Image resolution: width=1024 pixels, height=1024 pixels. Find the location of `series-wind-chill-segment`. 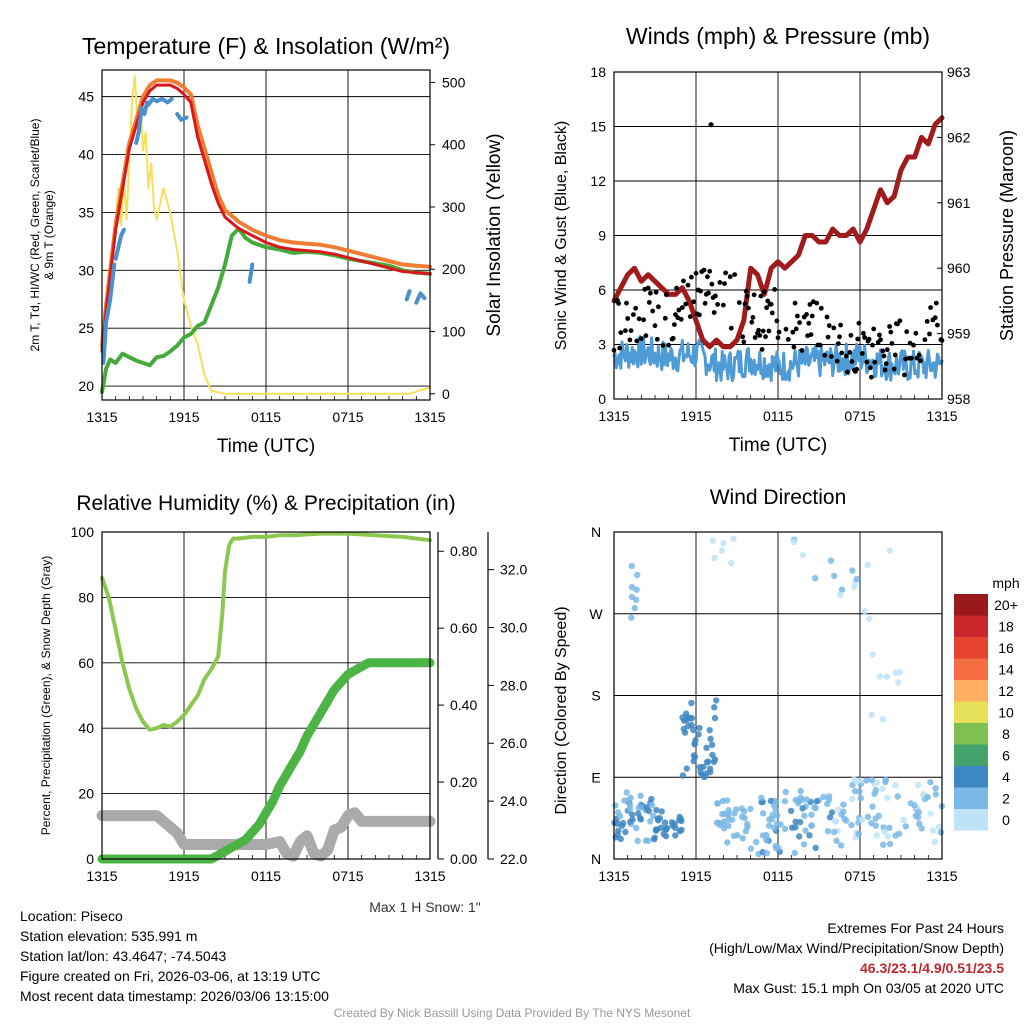

series-wind-chill-segment is located at coordinates (182, 117).